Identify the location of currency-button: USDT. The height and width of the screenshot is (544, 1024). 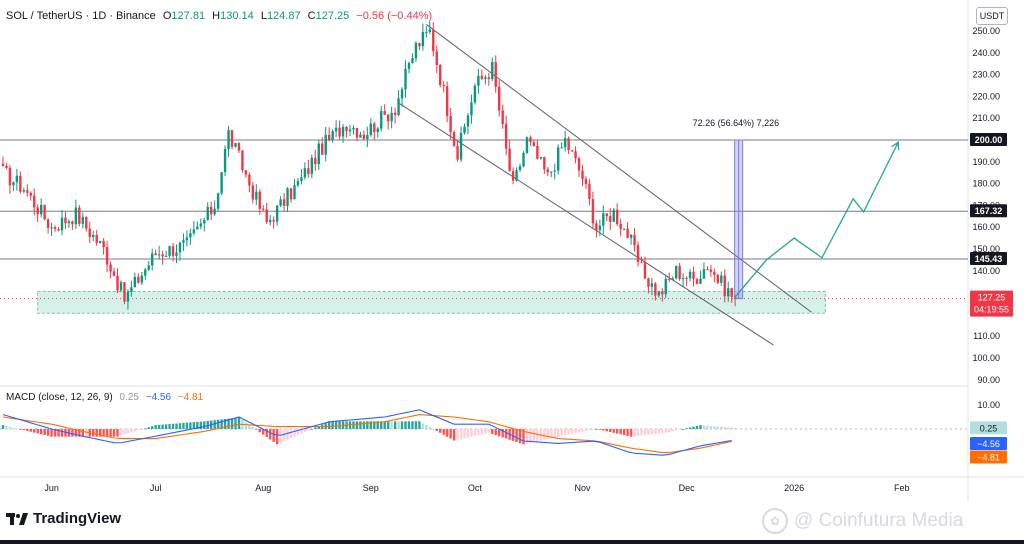
(992, 16).